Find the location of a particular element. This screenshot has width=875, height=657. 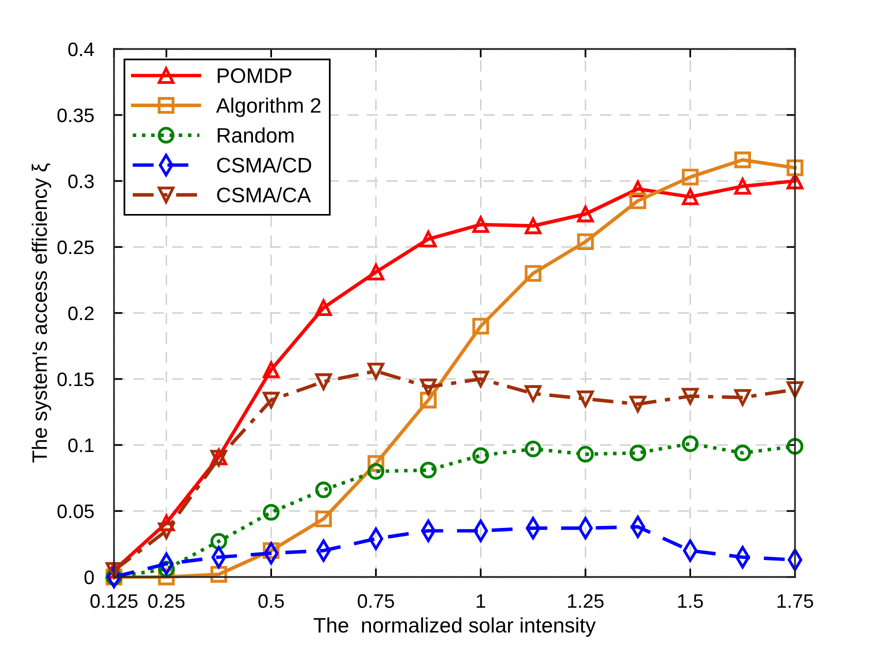

legend-label: CSMA/CD is located at coordinates (264, 165).